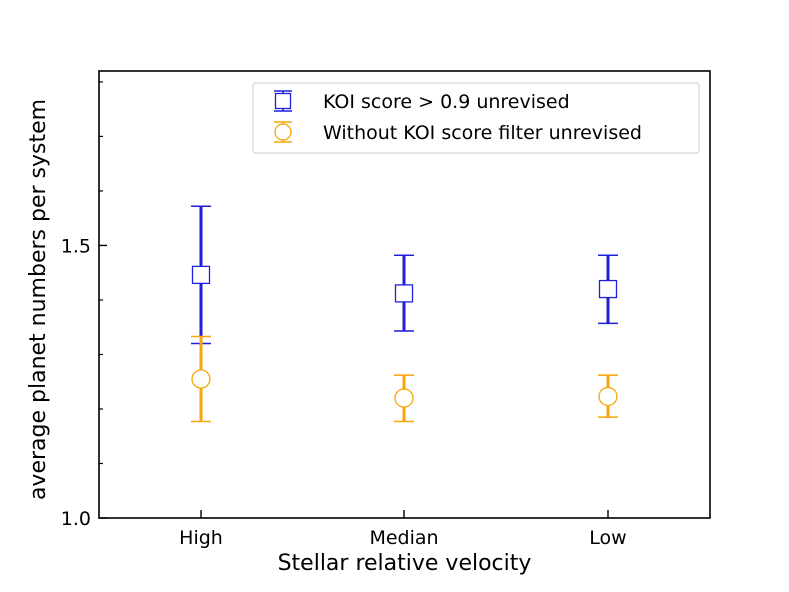 Image resolution: width=789 pixels, height=592 pixels. I want to click on legend-item: KOI score > 0.9 unrevised, so click(422, 101).